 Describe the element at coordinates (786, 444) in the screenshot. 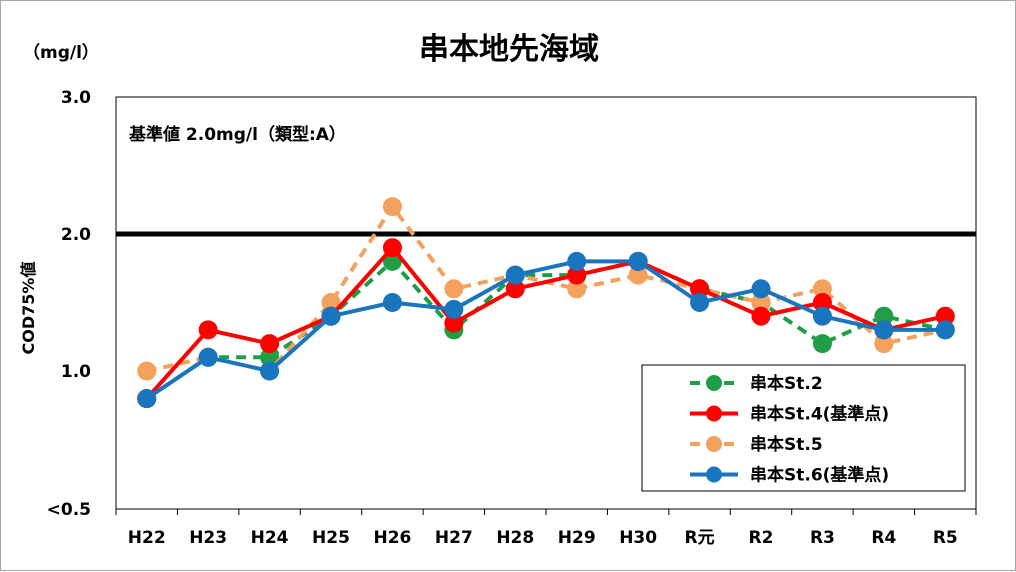

I see `legend-label: 串本St.5` at that location.